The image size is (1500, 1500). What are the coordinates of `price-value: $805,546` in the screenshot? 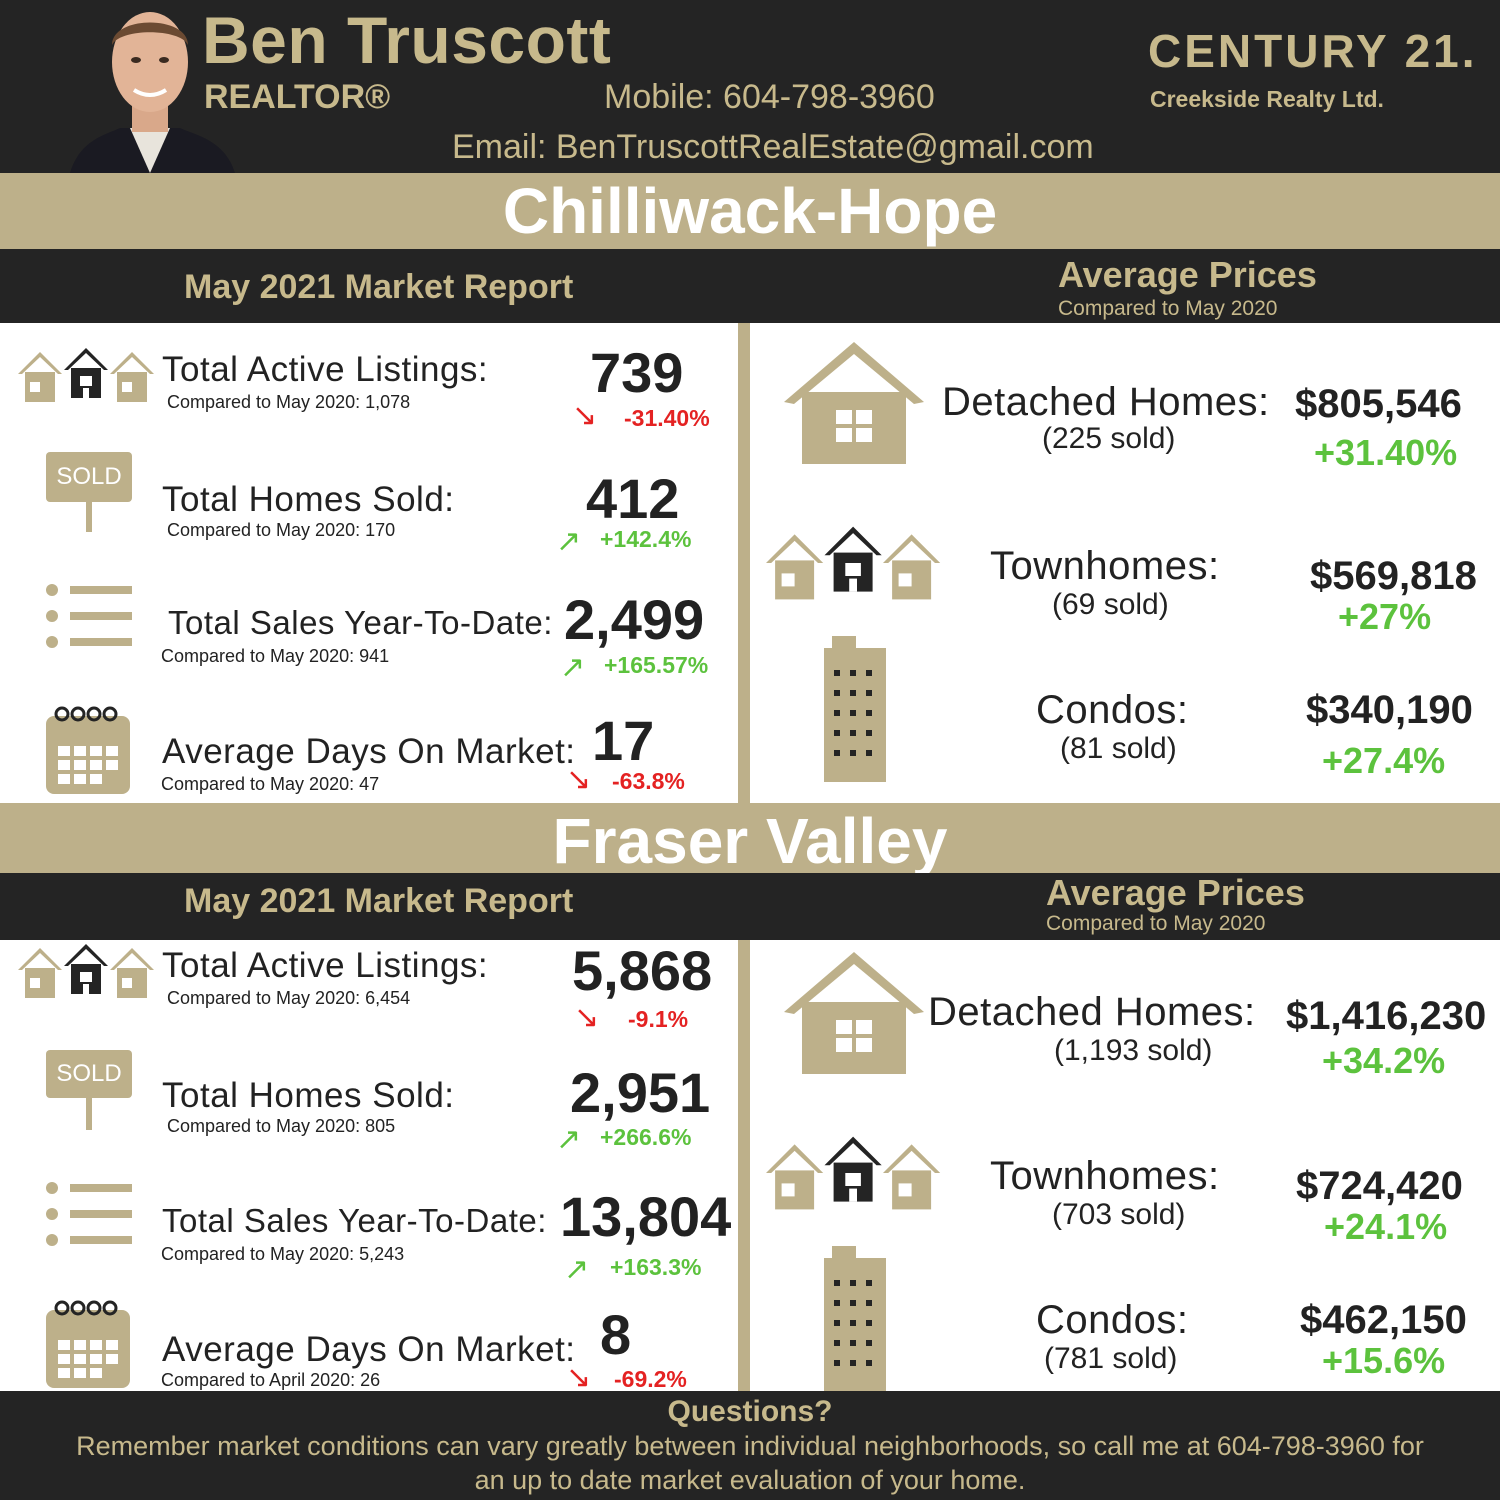 It's located at (1378, 404).